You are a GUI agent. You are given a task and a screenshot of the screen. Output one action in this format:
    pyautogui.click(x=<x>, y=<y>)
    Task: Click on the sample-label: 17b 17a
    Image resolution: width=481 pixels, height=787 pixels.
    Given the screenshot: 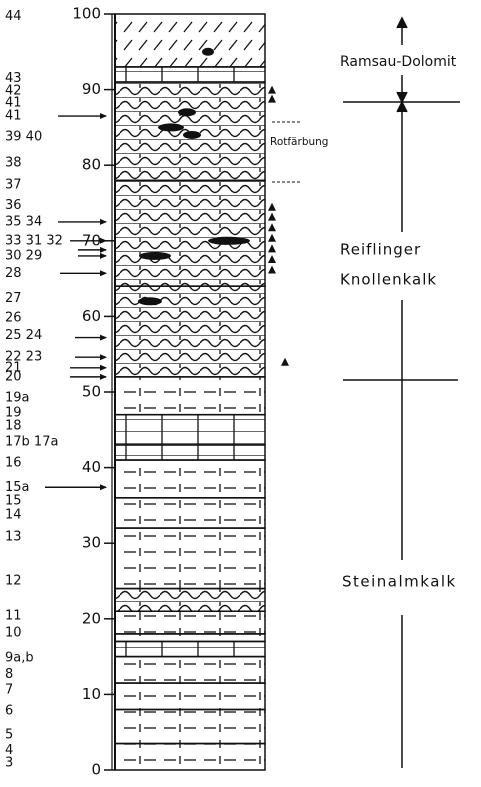 What is the action you would take?
    pyautogui.click(x=31, y=441)
    